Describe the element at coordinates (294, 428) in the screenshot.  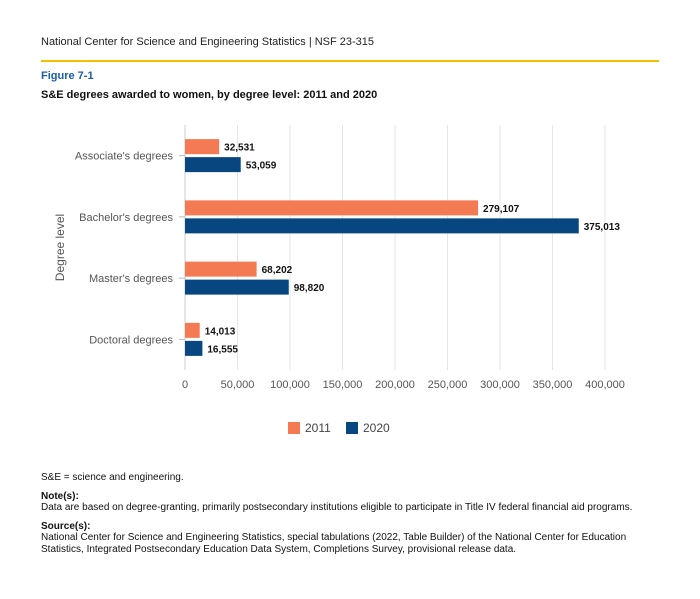
I see `legend-swatch-2011` at that location.